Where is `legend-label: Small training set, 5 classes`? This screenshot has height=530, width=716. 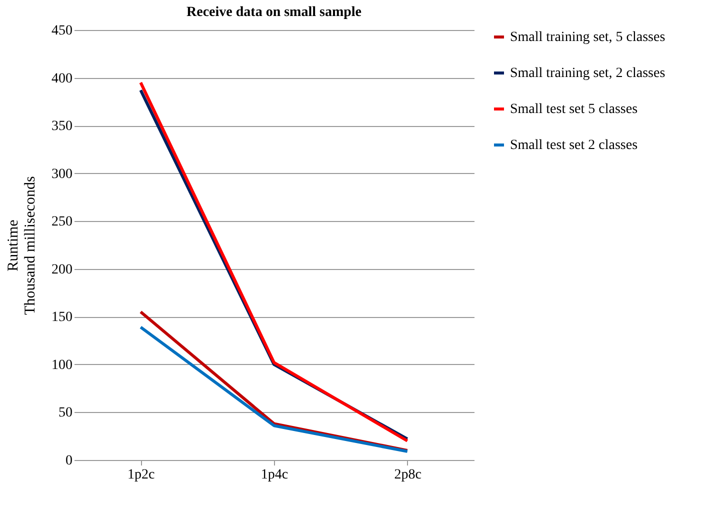
legend-label: Small training set, 5 classes is located at coordinates (588, 37).